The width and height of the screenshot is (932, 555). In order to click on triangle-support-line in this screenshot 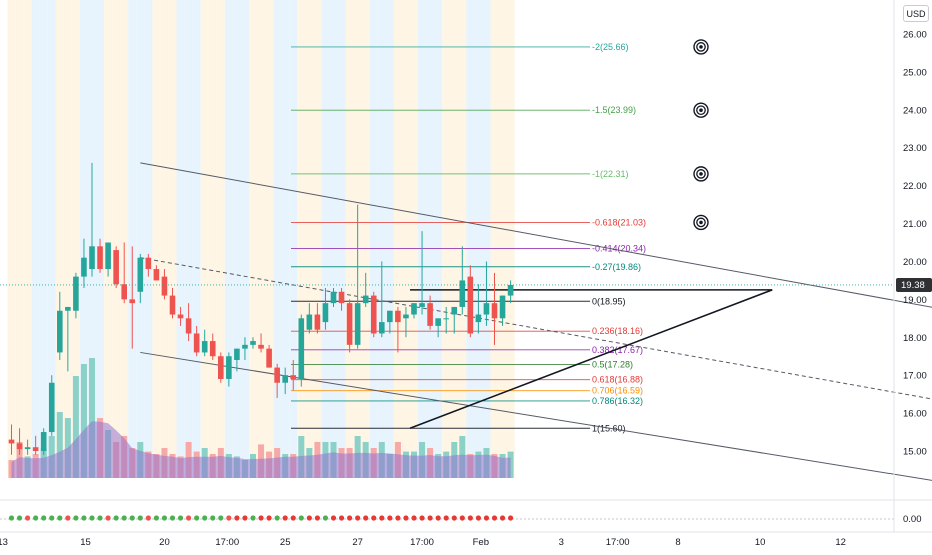, I will do `click(591, 359)`.